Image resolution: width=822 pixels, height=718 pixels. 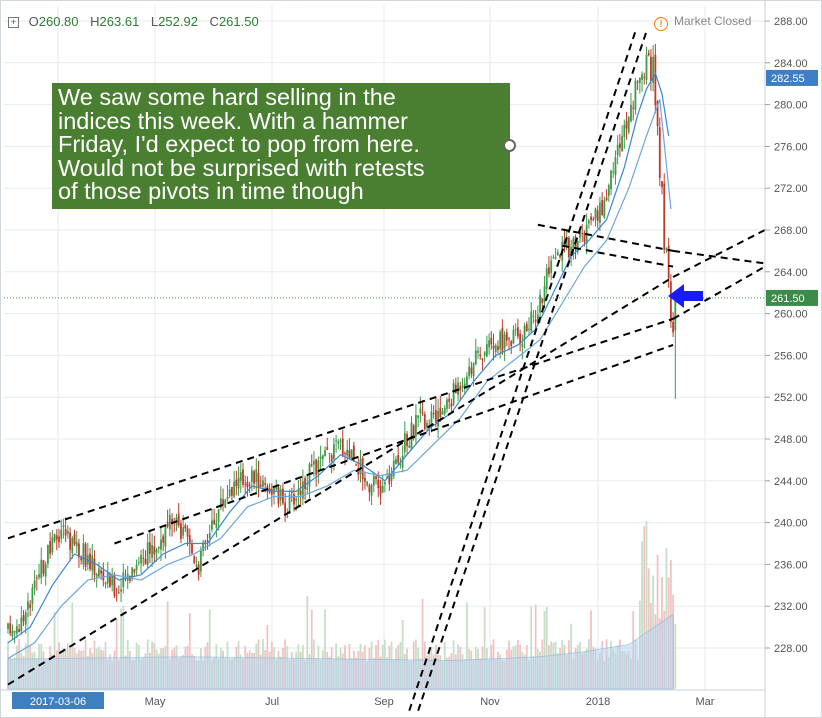 What do you see at coordinates (791, 147) in the screenshot?
I see `price-tick-label: 276.00` at bounding box center [791, 147].